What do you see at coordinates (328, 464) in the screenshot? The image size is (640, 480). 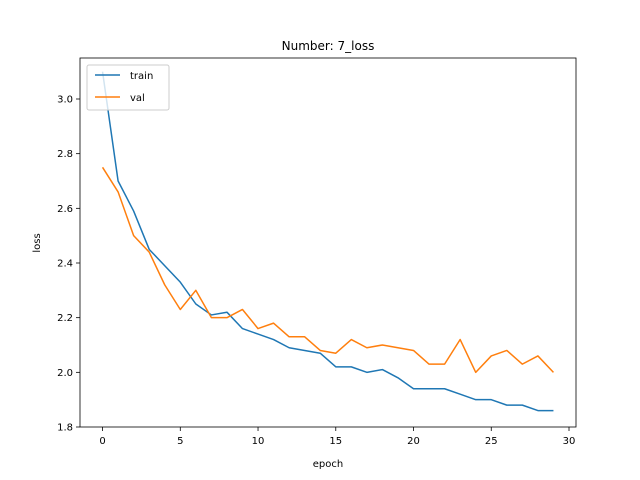 I see `x-axis-label: epoch` at bounding box center [328, 464].